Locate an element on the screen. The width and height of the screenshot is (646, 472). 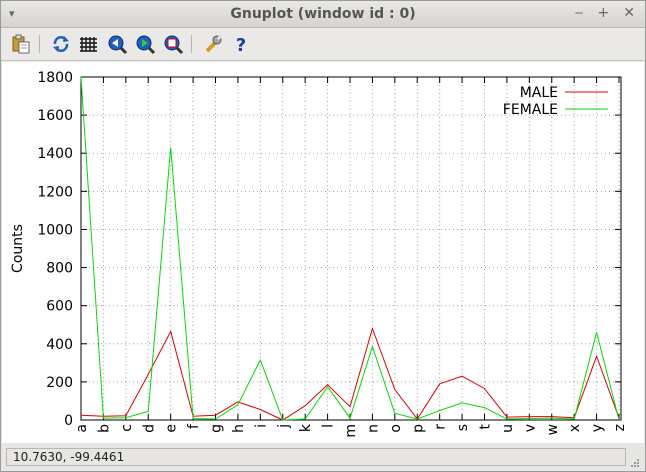
x-tick-label: y is located at coordinates (598, 428).